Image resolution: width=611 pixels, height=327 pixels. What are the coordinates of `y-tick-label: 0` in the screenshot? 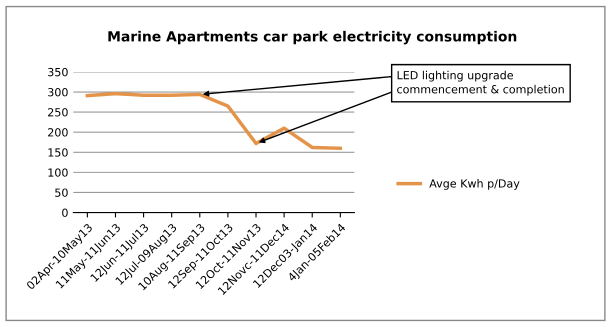 It's located at (65, 212).